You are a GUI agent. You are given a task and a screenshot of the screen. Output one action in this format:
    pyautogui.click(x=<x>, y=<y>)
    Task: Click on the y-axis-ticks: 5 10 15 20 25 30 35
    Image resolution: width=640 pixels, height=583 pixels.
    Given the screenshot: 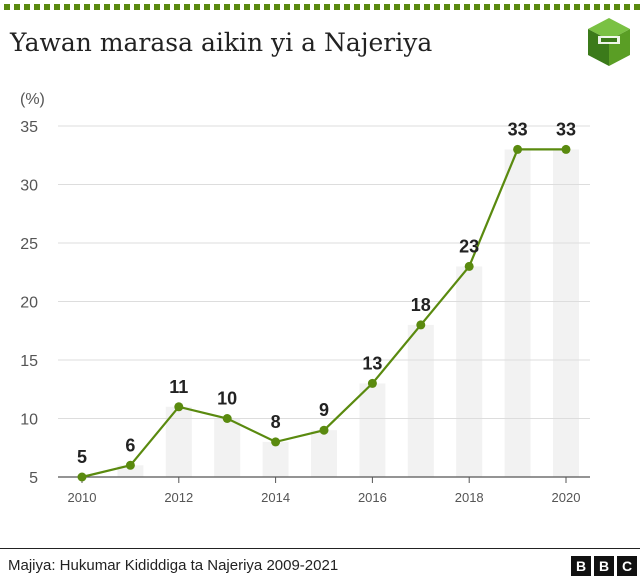 What is the action you would take?
    pyautogui.click(x=29, y=303)
    